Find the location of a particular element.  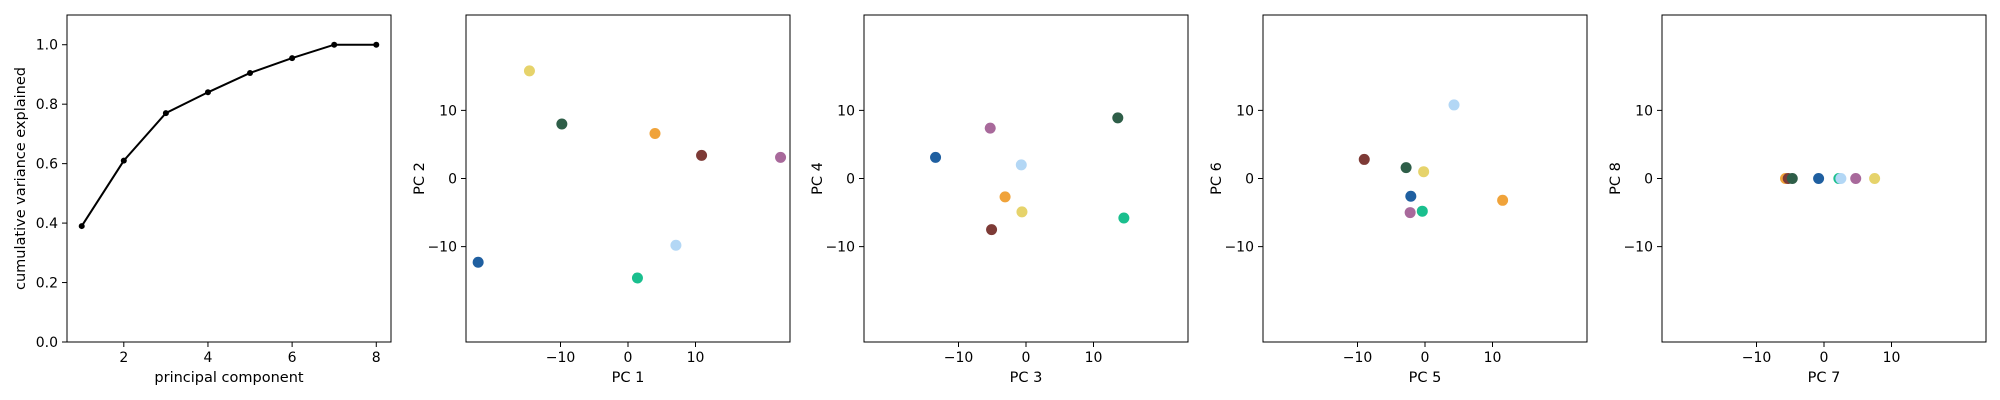

y-tick-label: 1.0 is located at coordinates (47, 46).